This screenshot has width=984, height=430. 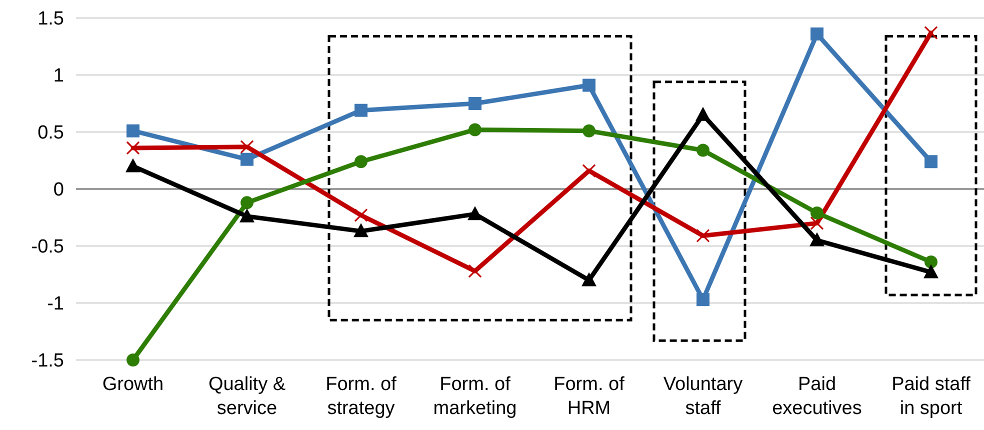 I want to click on x-tick-label: Growth, so click(x=133, y=384).